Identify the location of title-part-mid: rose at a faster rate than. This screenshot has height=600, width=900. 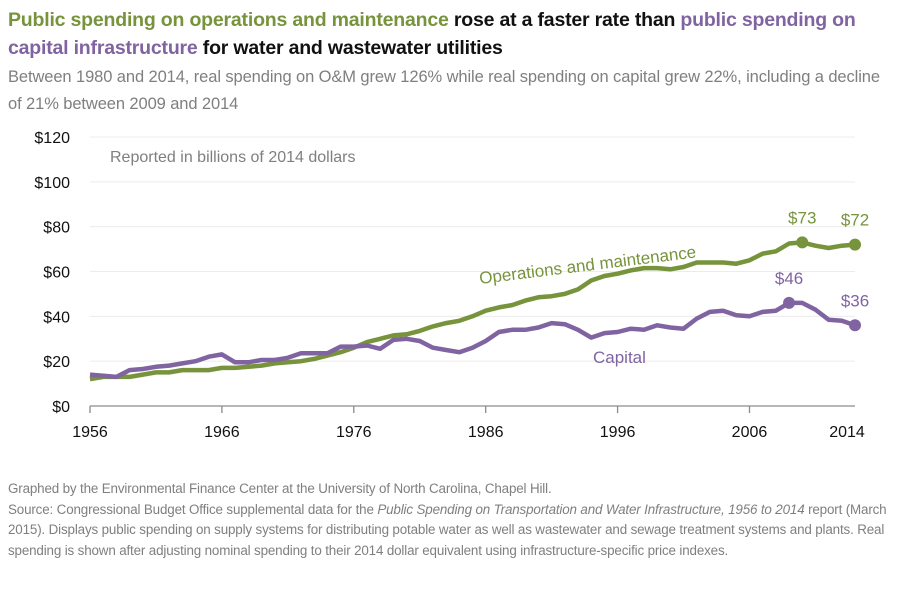
(564, 20).